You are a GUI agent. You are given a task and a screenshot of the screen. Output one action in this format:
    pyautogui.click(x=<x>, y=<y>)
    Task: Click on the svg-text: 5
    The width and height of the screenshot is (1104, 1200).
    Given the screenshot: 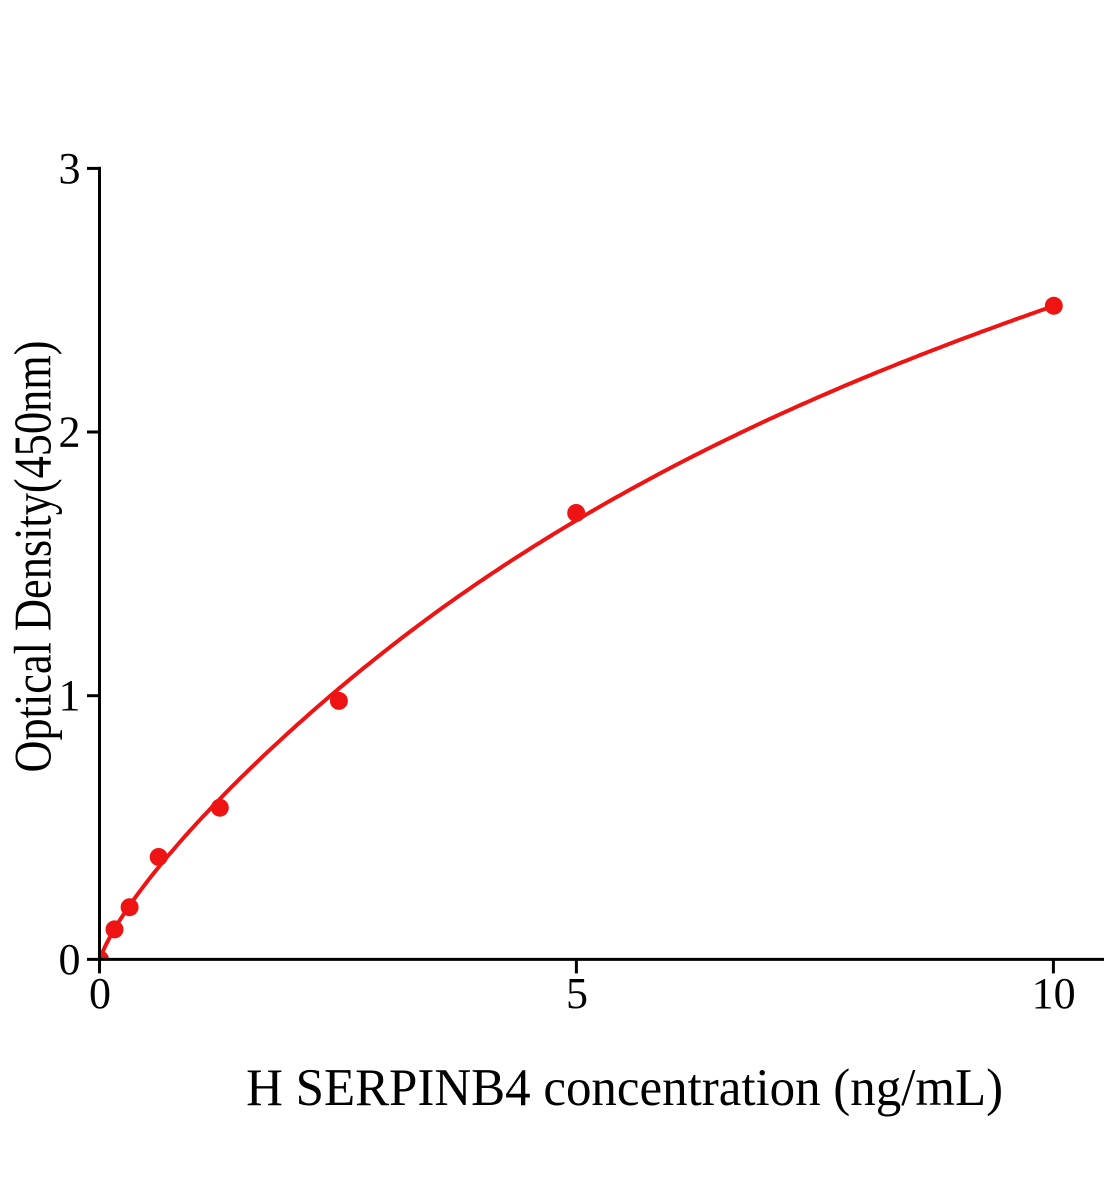 What is the action you would take?
    pyautogui.click(x=577, y=993)
    